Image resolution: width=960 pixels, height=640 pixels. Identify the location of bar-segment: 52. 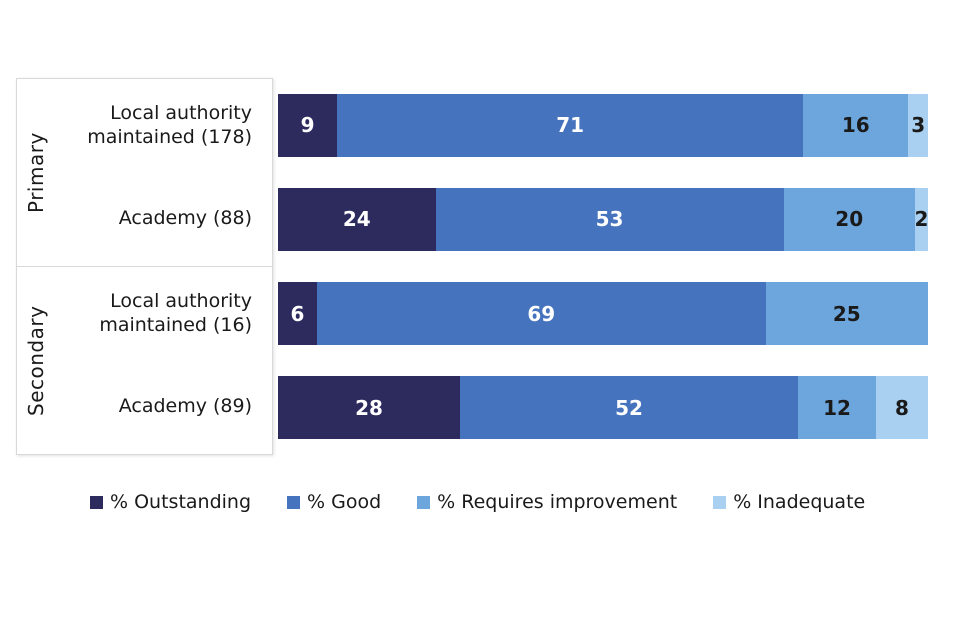
(629, 408).